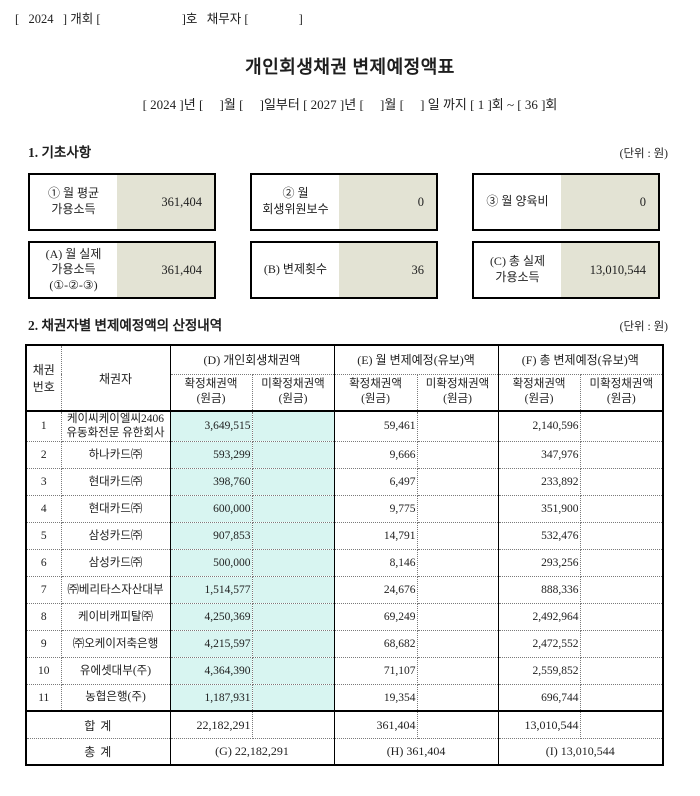 The width and height of the screenshot is (700, 796). I want to click on e-fixed-cell: 14,791, so click(375, 535).